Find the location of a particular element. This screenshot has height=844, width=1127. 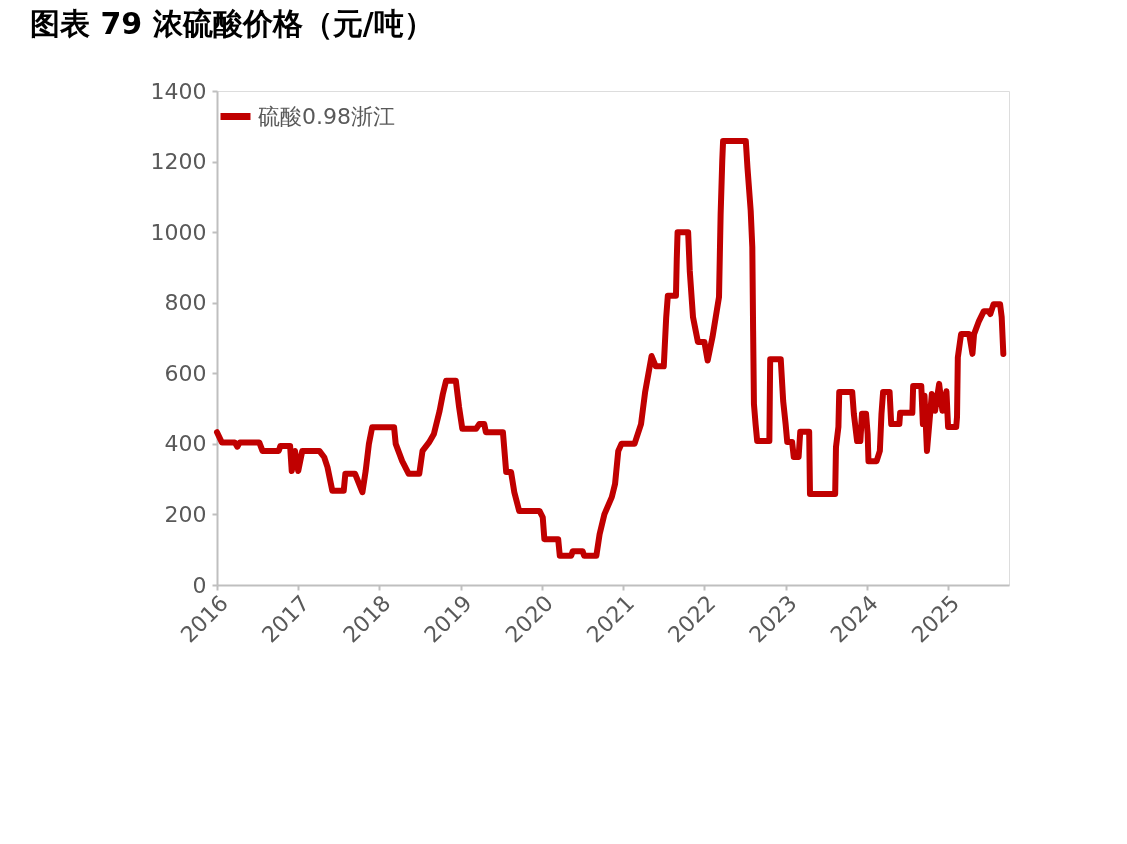

y-tick-label: 1000 is located at coordinates (178, 232).